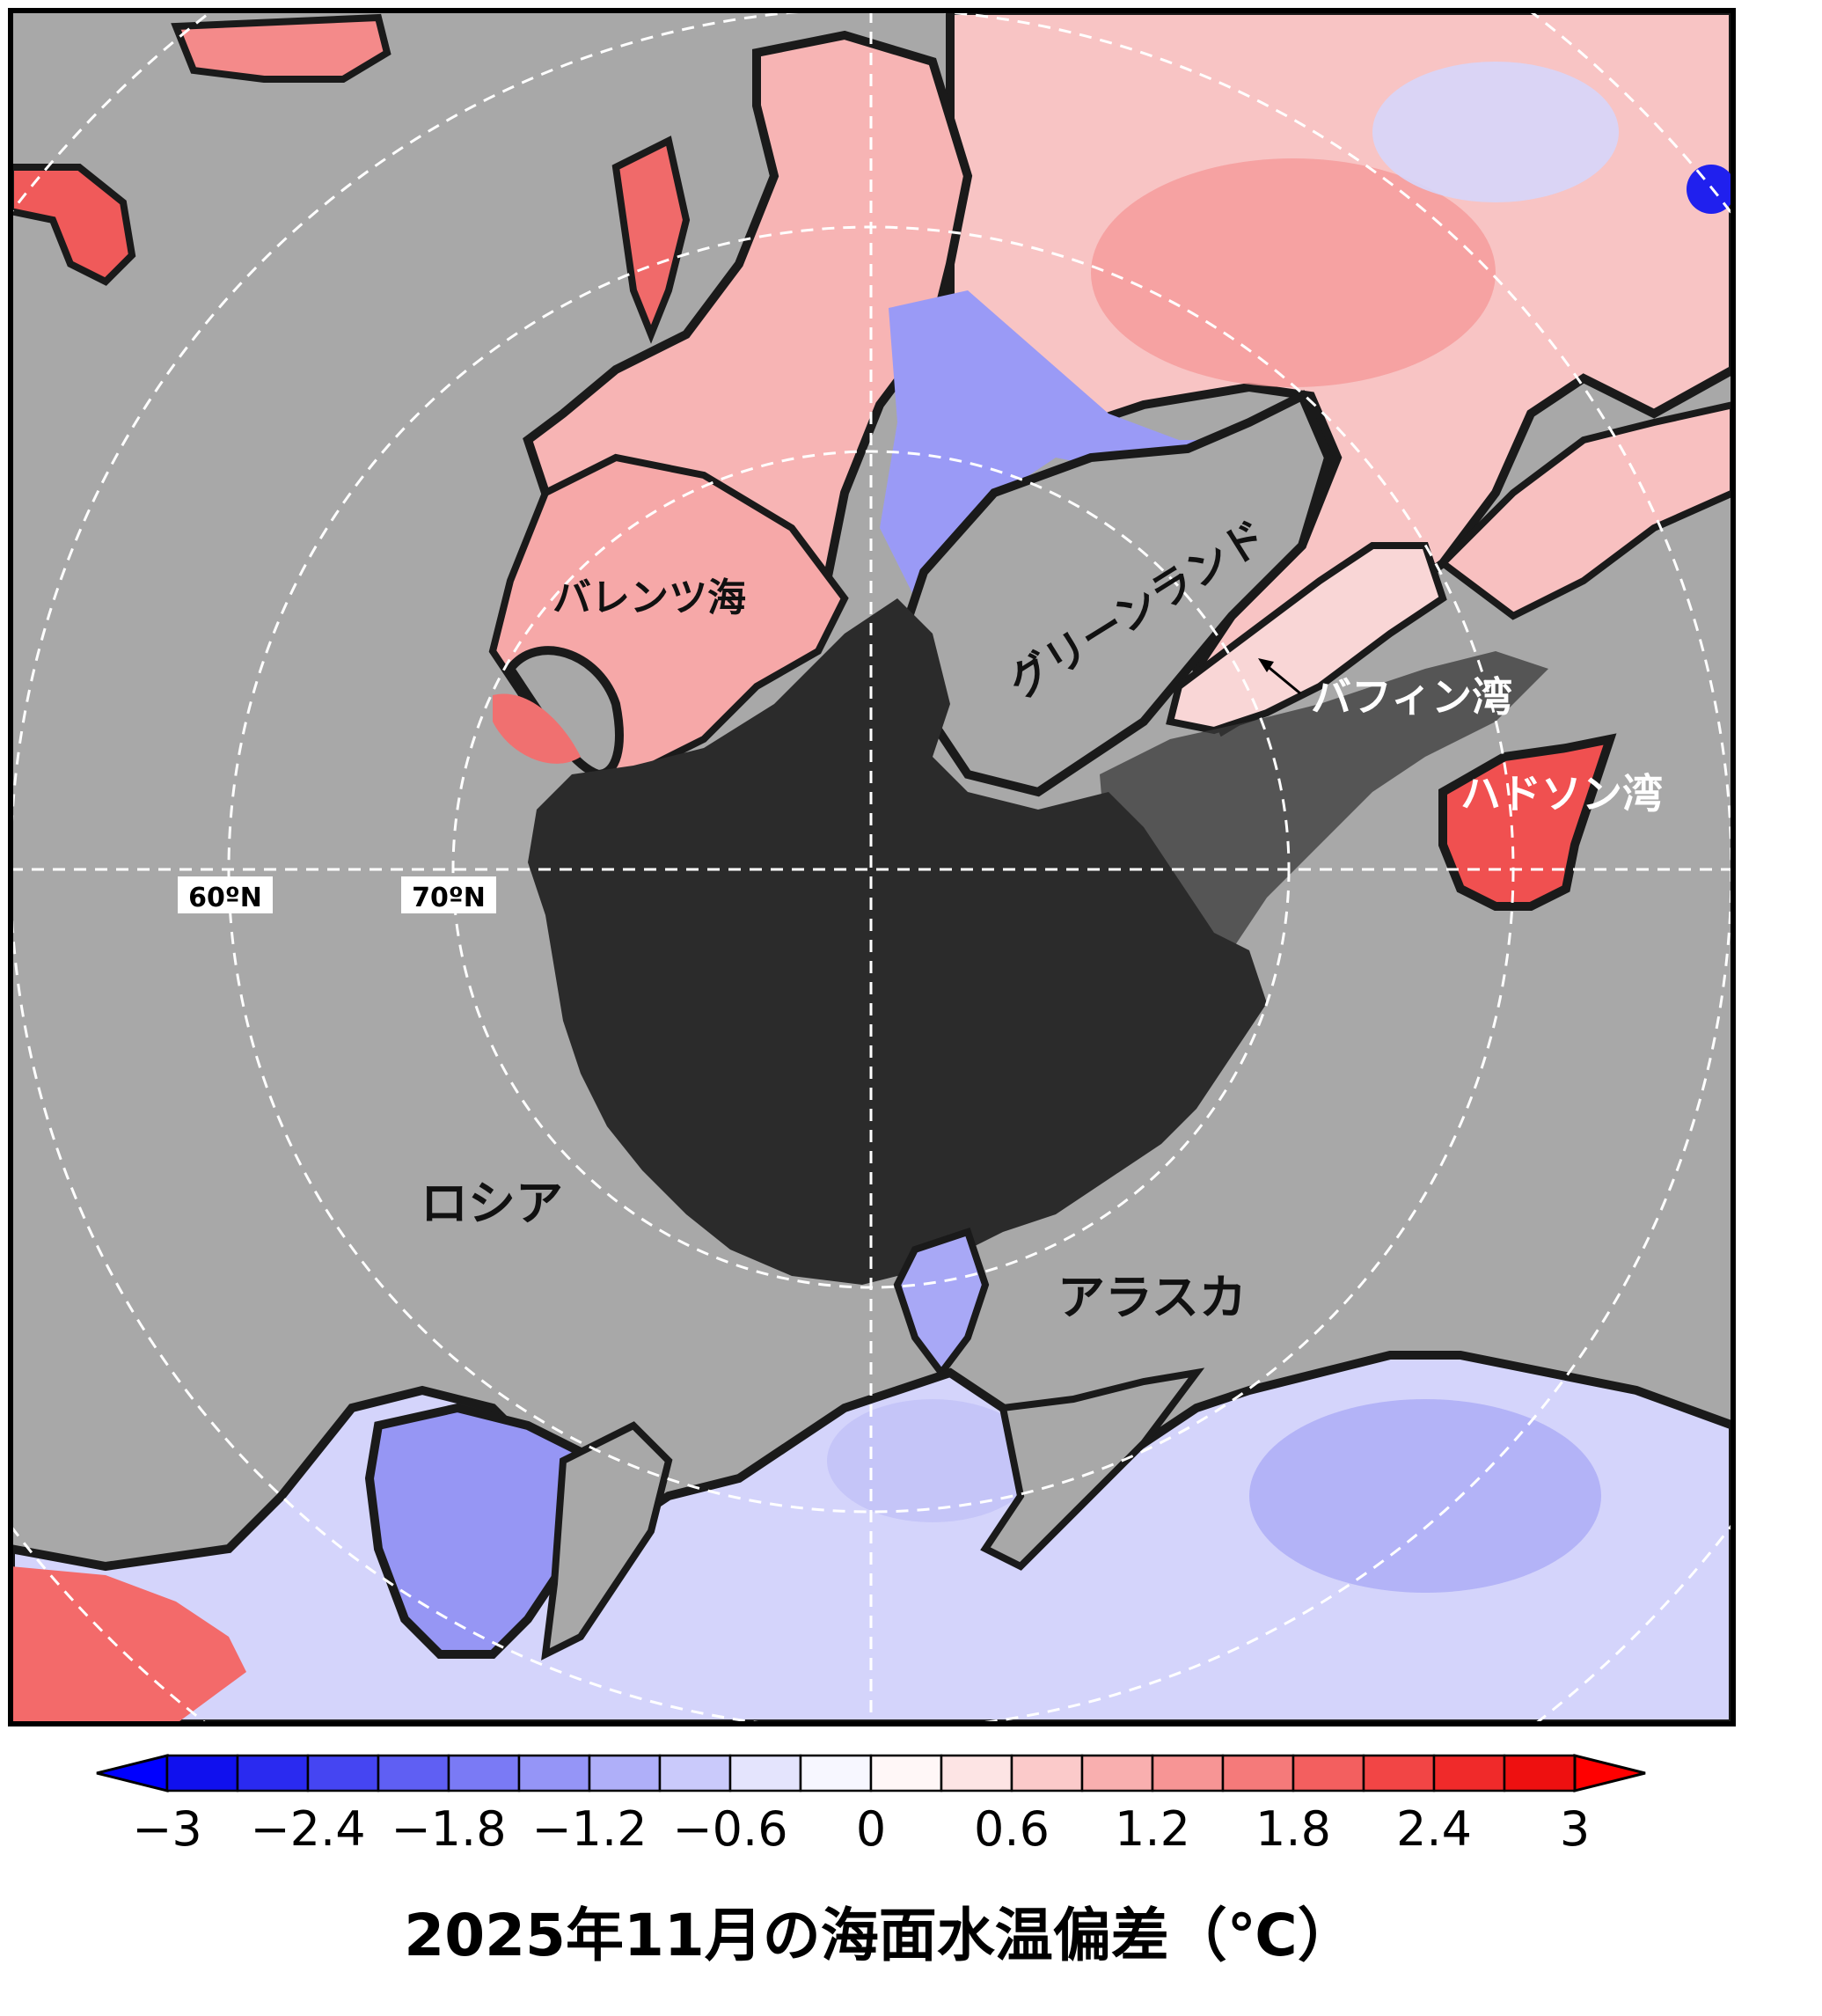 The image size is (1822, 2016). I want to click on kara-sea-warm, so click(537, 728).